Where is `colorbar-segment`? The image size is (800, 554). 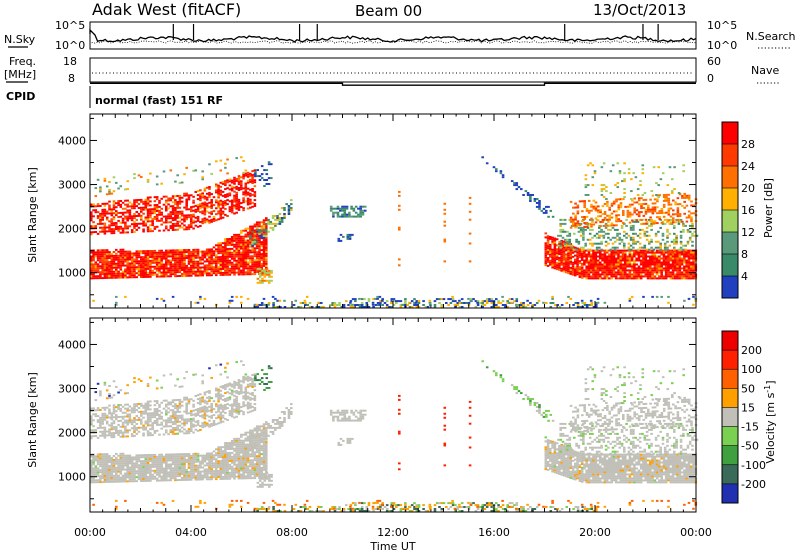 colorbar-segment is located at coordinates (730, 155).